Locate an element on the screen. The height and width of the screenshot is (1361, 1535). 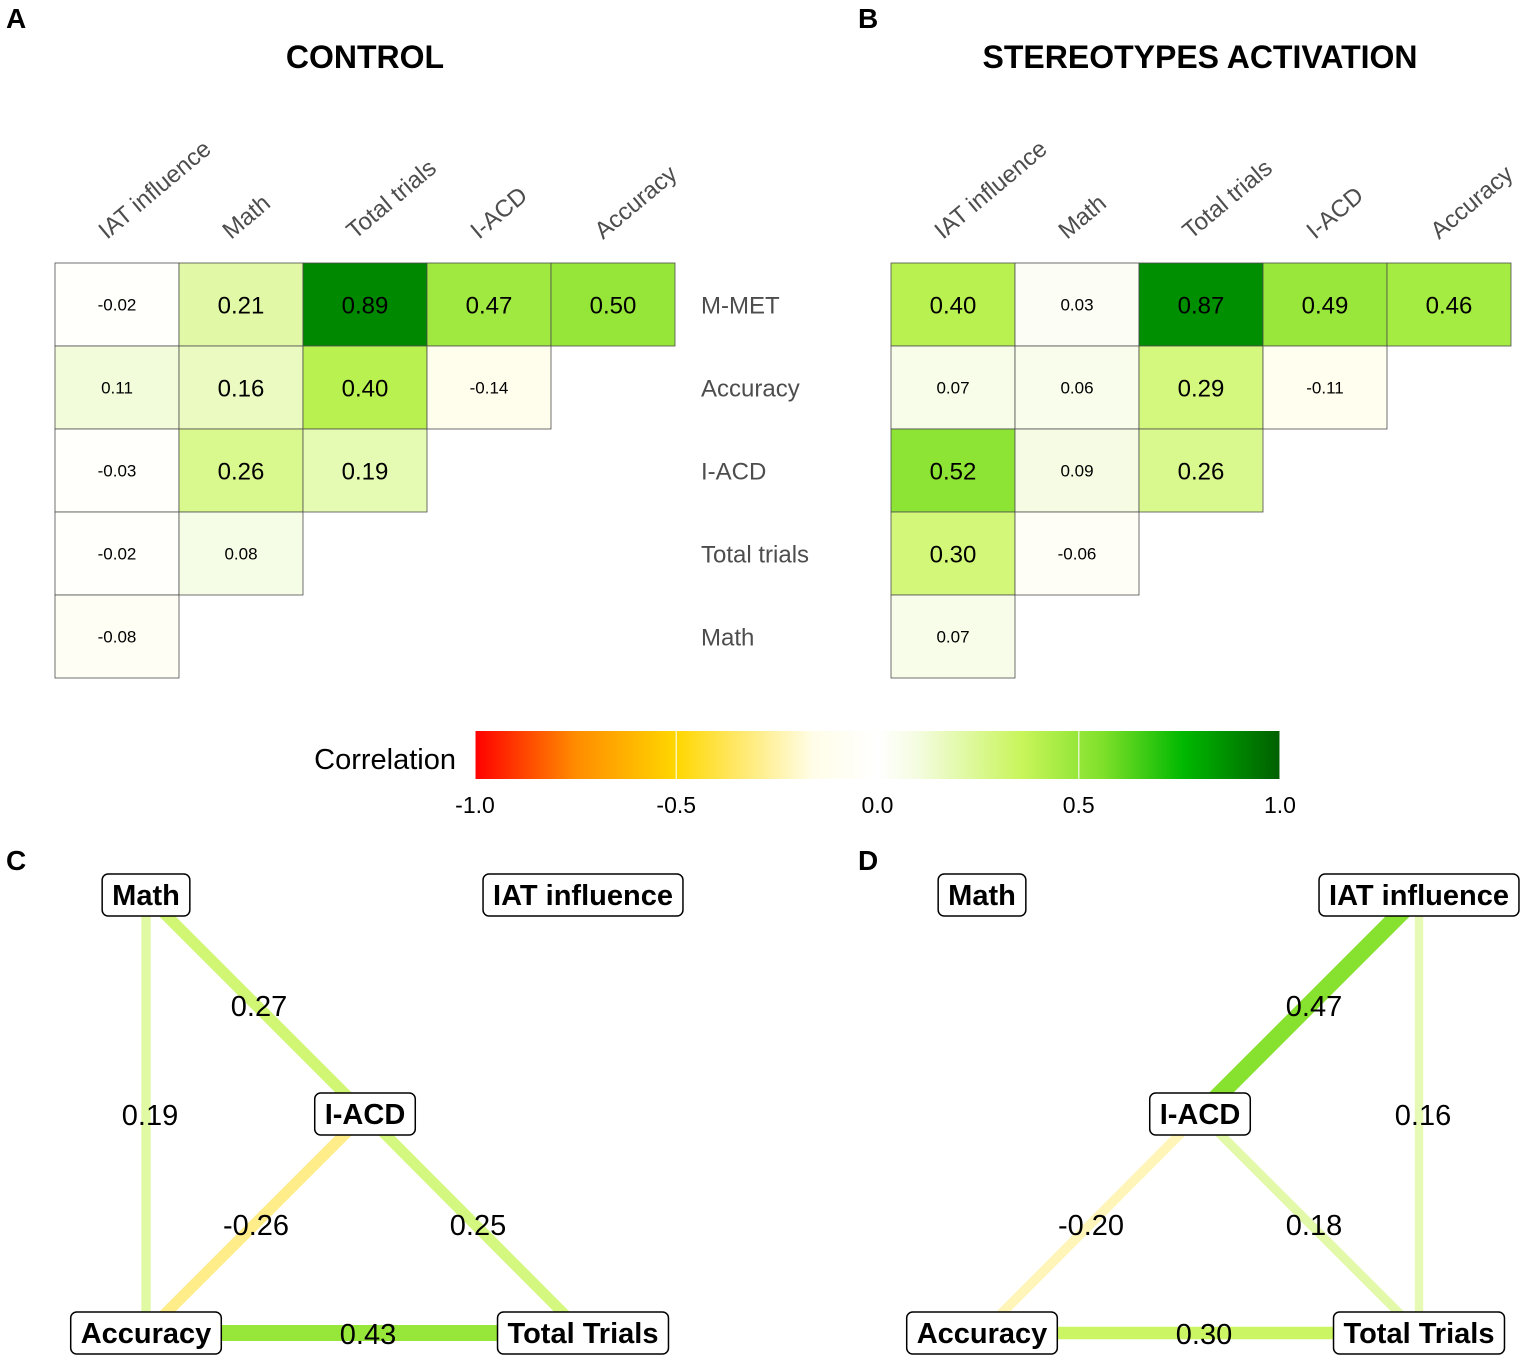
network-edge-label: 0.19 is located at coordinates (150, 1116).